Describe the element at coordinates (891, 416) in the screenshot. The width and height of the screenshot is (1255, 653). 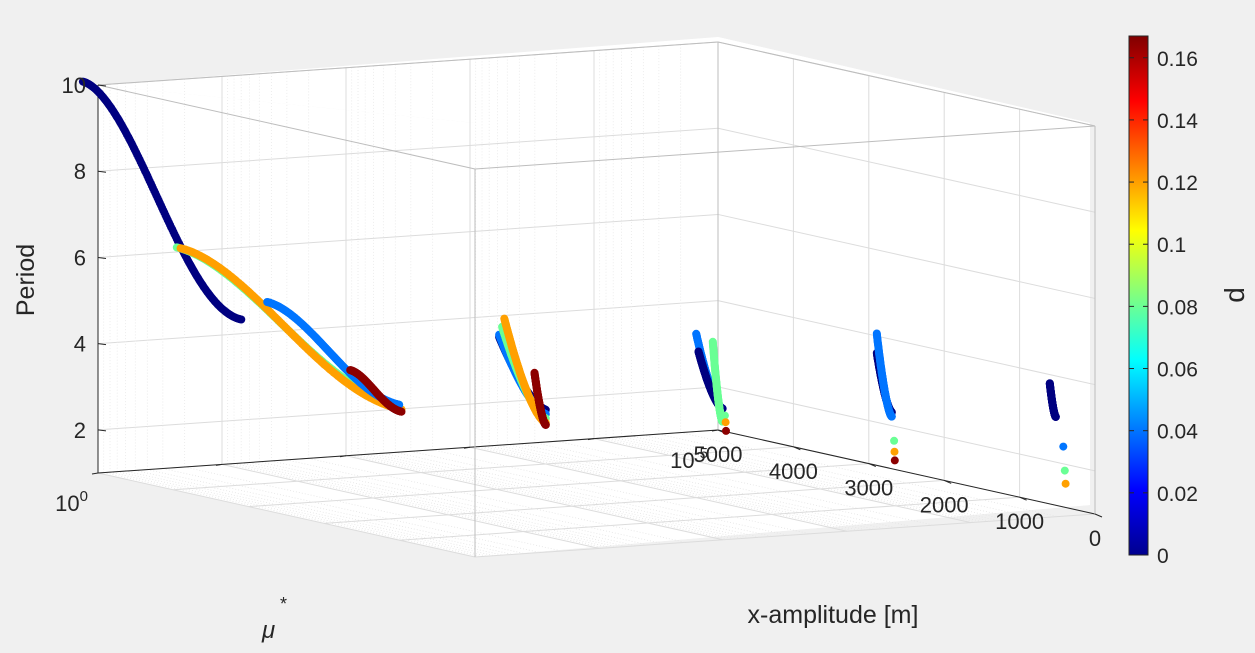
I see `mark-mu1e-4-d0.04` at that location.